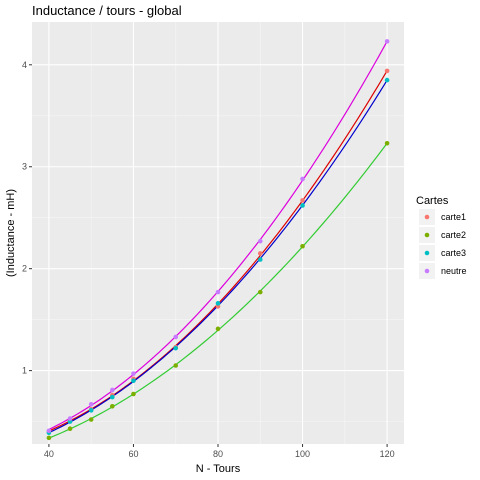  I want to click on y-tick-label: 2, so click(24, 269).